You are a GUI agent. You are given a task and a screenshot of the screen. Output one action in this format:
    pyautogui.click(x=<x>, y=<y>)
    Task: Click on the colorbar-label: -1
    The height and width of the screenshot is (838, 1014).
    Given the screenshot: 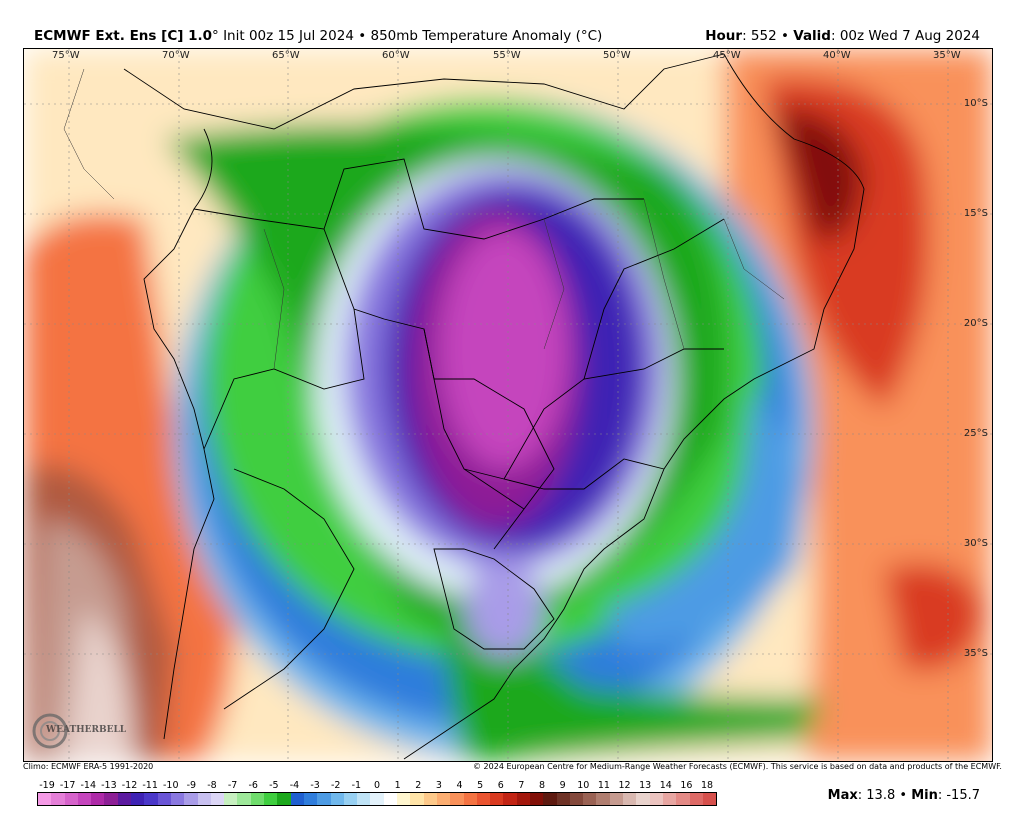 What is the action you would take?
    pyautogui.click(x=356, y=785)
    